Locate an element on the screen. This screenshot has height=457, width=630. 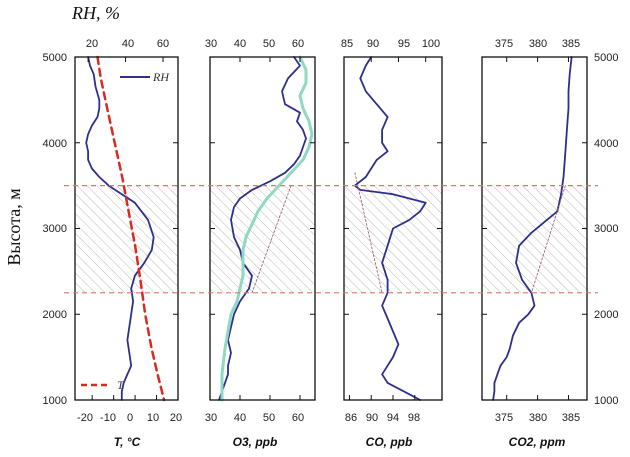
right-y-ticklabels: 5000 4000 3000 2000 1000 is located at coordinates (606, 229).